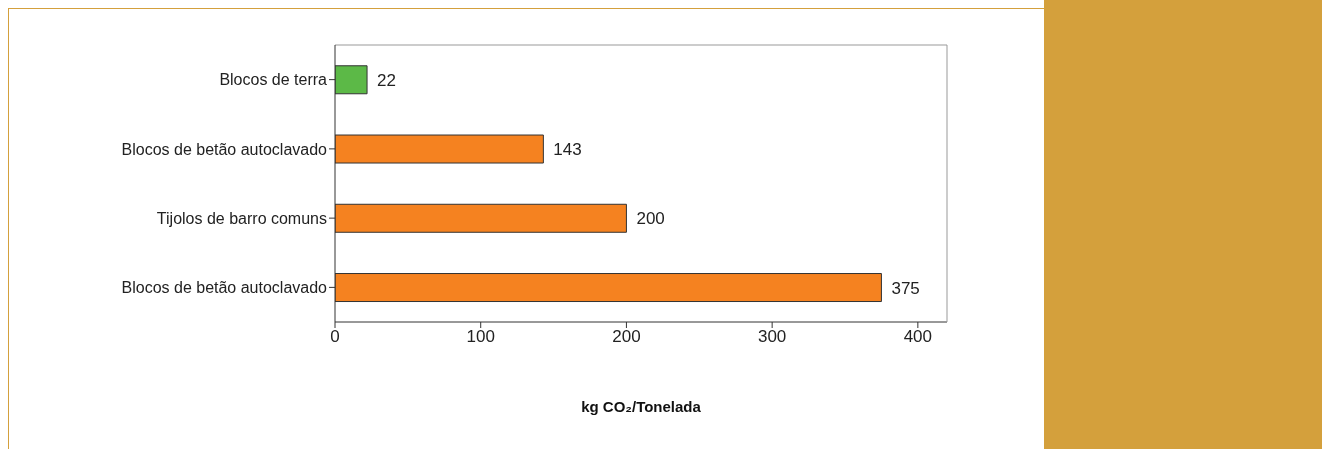  Describe the element at coordinates (772, 337) in the screenshot. I see `x-tick-label: 300` at that location.